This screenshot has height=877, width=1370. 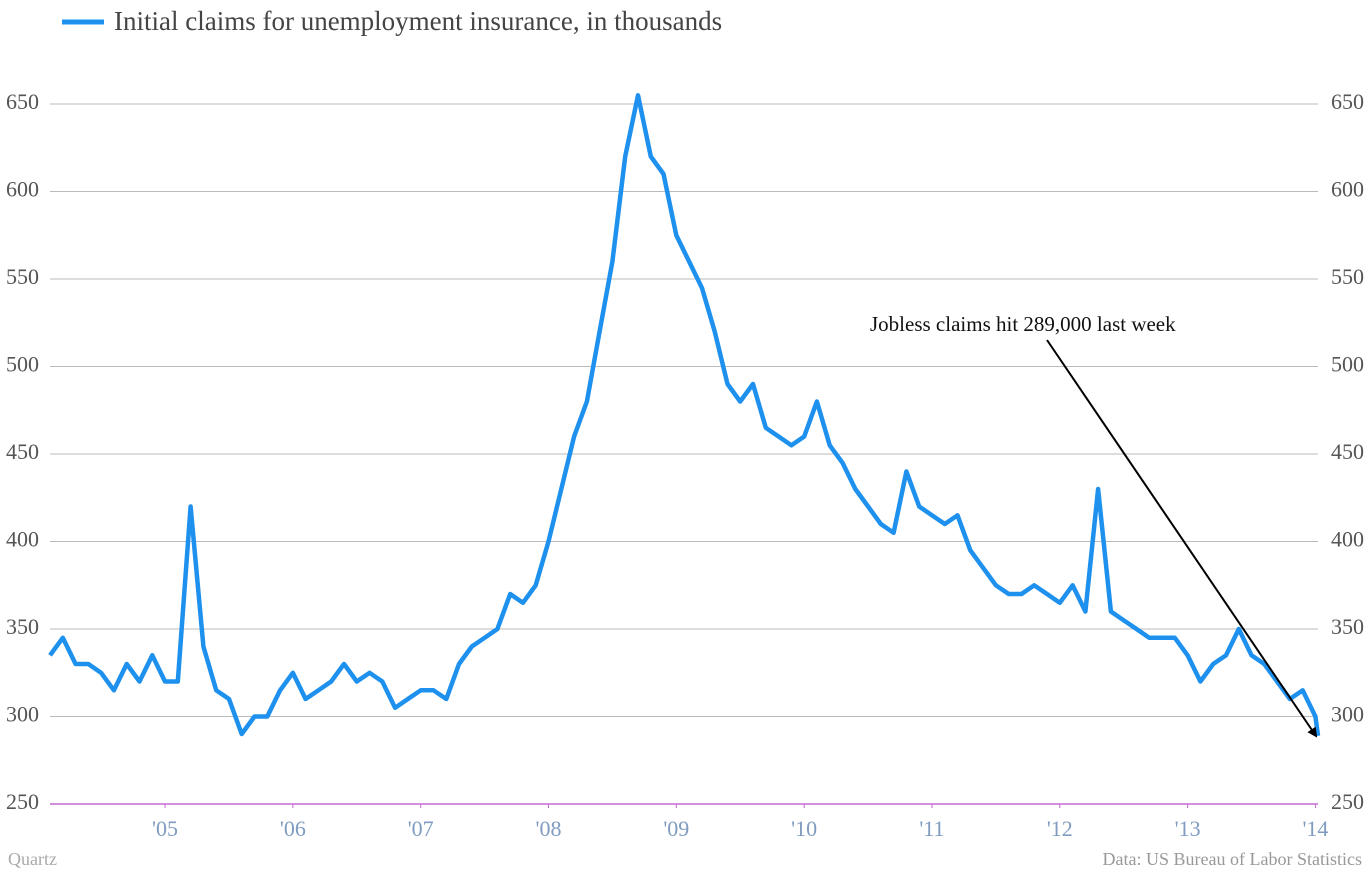 What do you see at coordinates (165, 828) in the screenshot?
I see `x-tick-label: '05` at bounding box center [165, 828].